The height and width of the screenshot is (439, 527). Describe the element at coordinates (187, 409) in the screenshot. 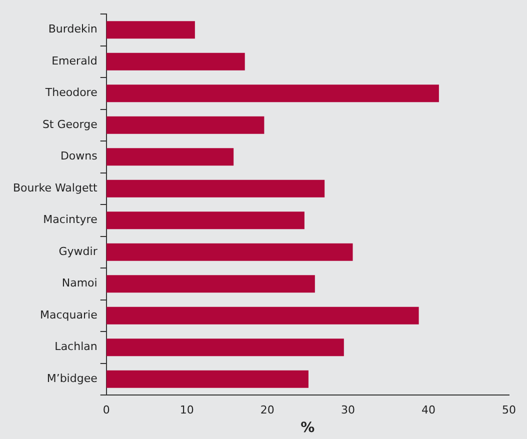

I see `x-tick-label: 10` at that location.